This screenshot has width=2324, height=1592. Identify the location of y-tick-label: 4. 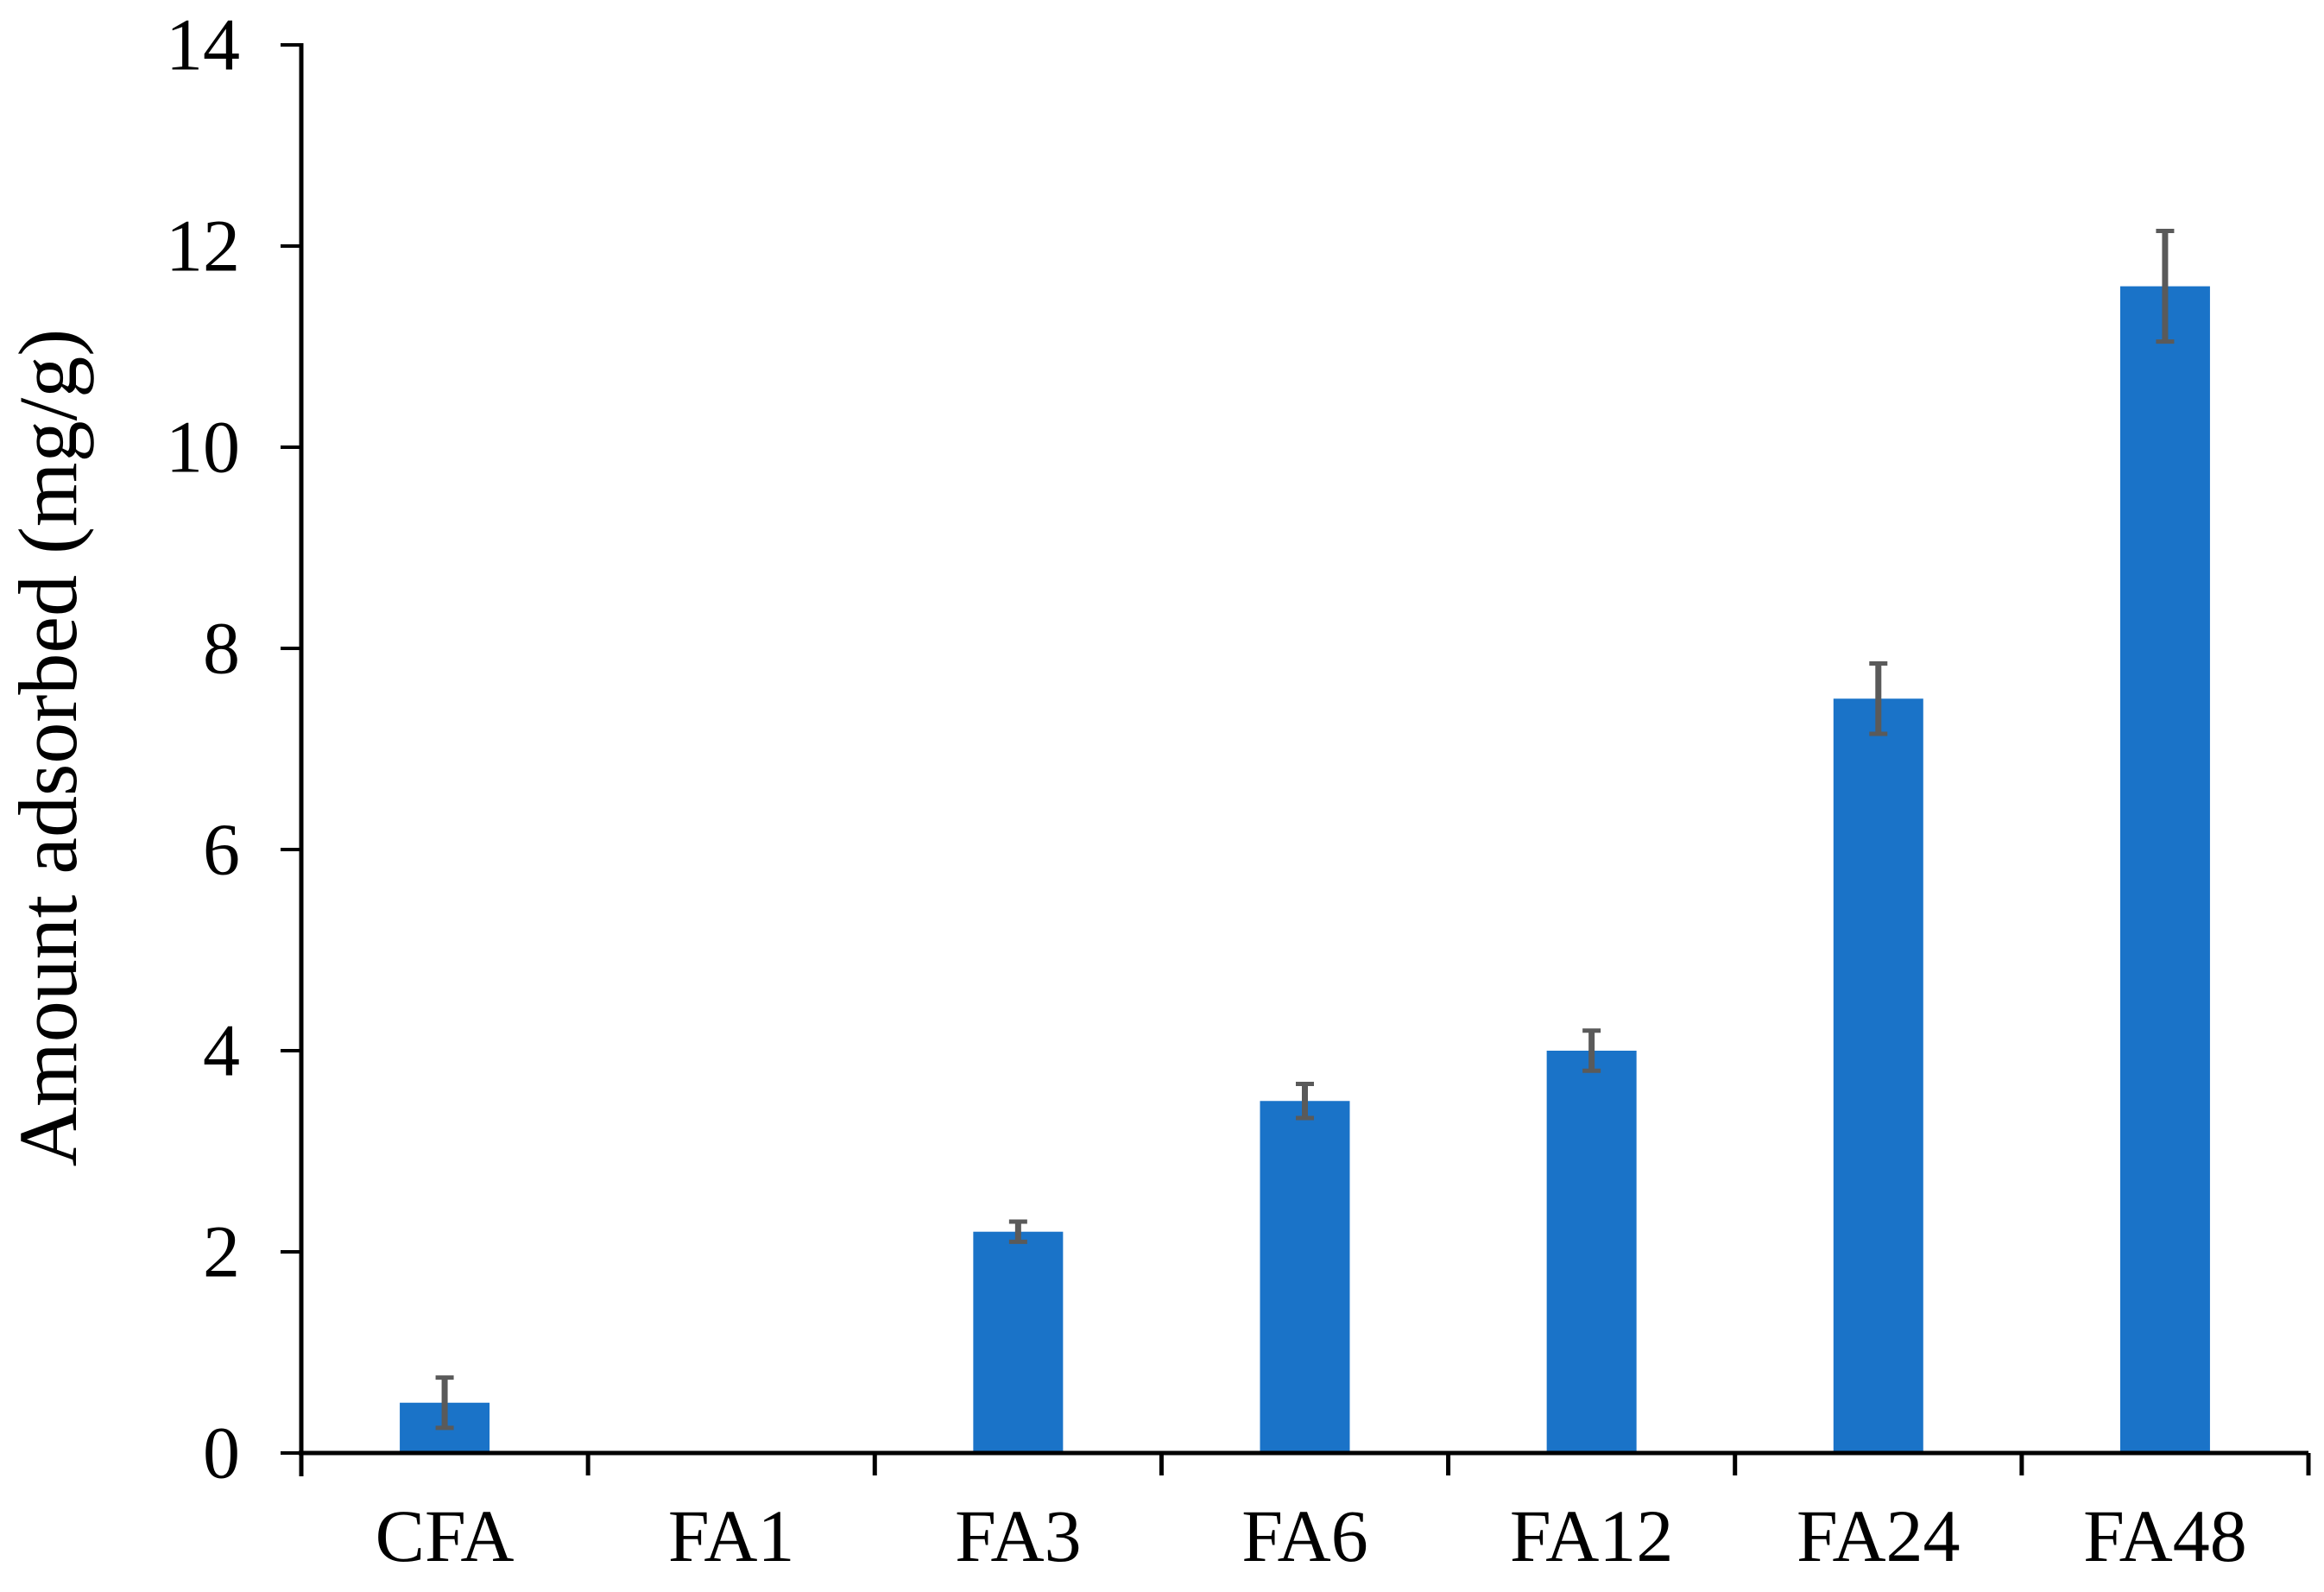
(222, 1049).